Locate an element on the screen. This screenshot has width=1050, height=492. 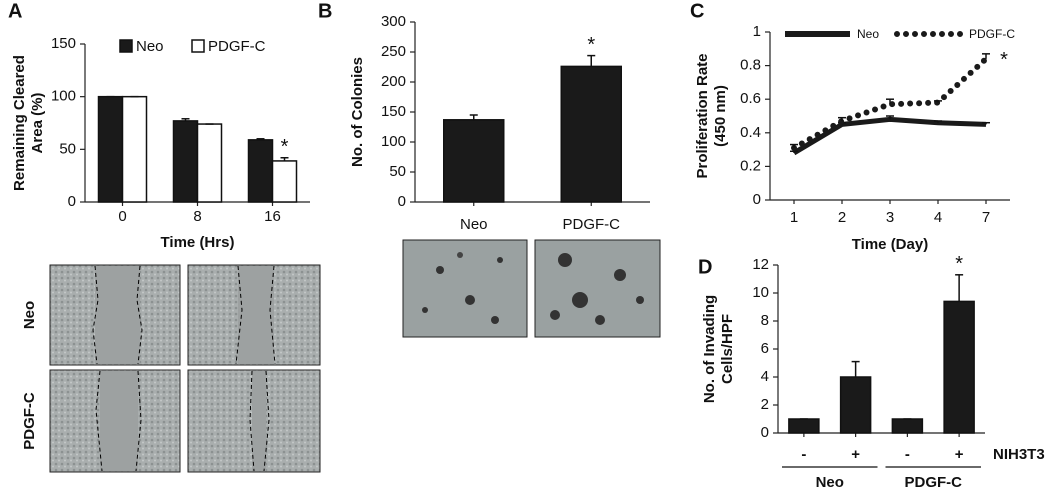
x-tick-label: Neo is located at coordinates (474, 224).